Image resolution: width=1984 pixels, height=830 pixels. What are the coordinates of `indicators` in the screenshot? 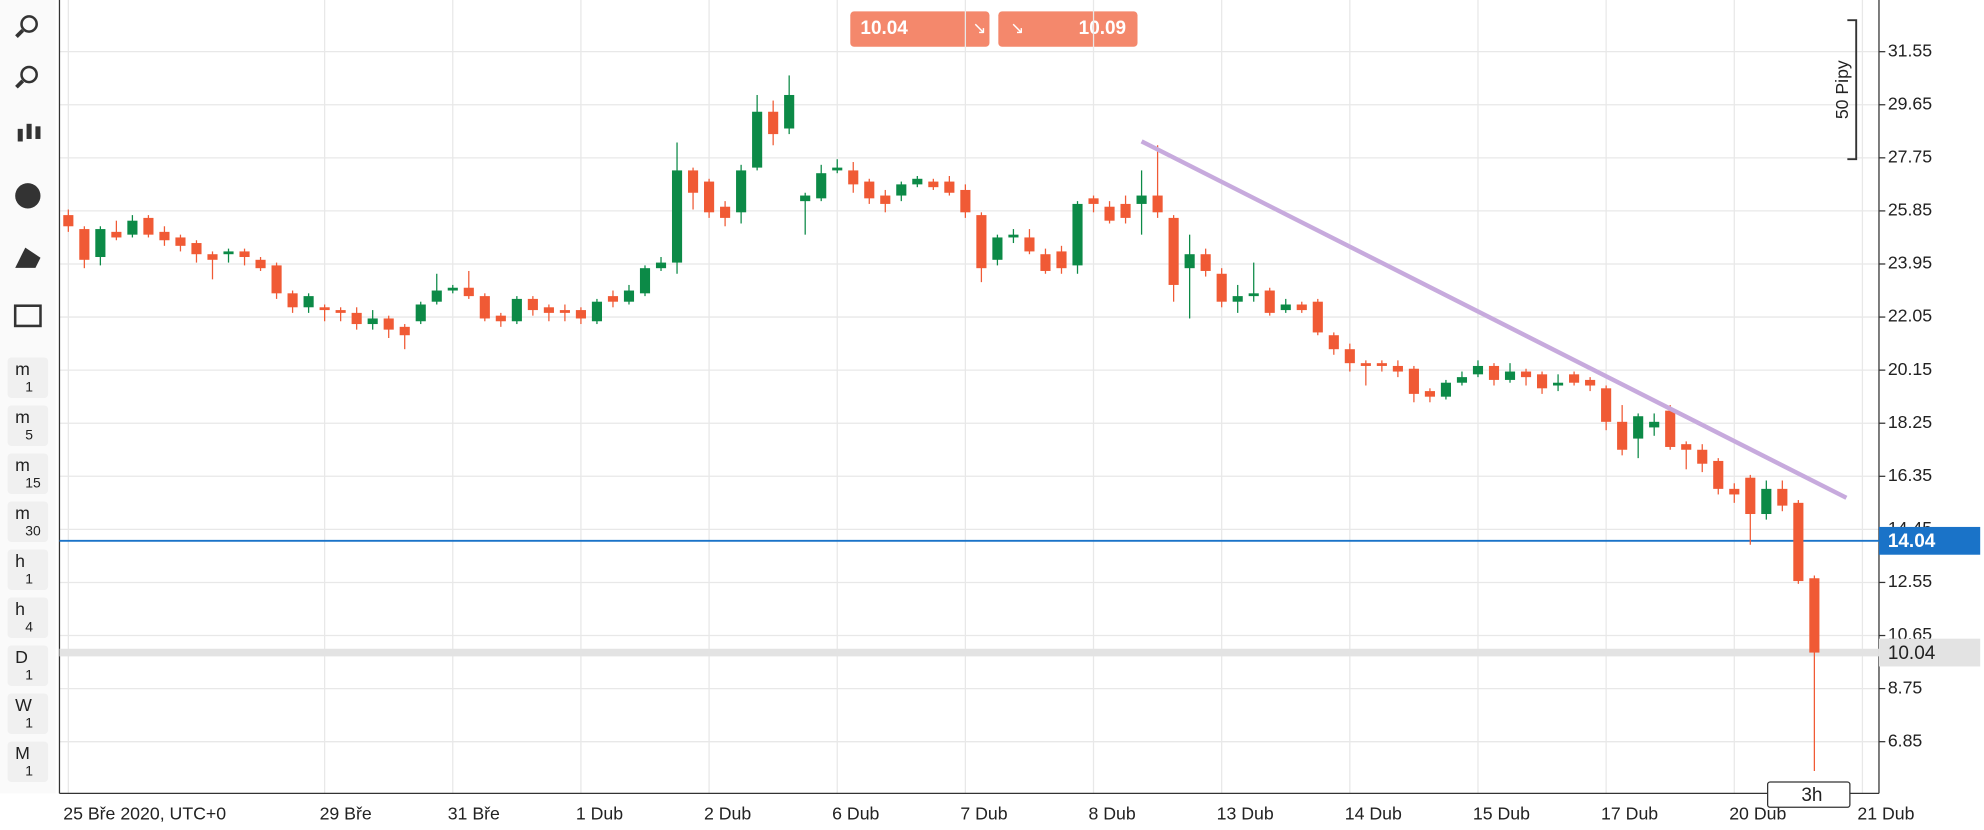 It's located at (28, 257).